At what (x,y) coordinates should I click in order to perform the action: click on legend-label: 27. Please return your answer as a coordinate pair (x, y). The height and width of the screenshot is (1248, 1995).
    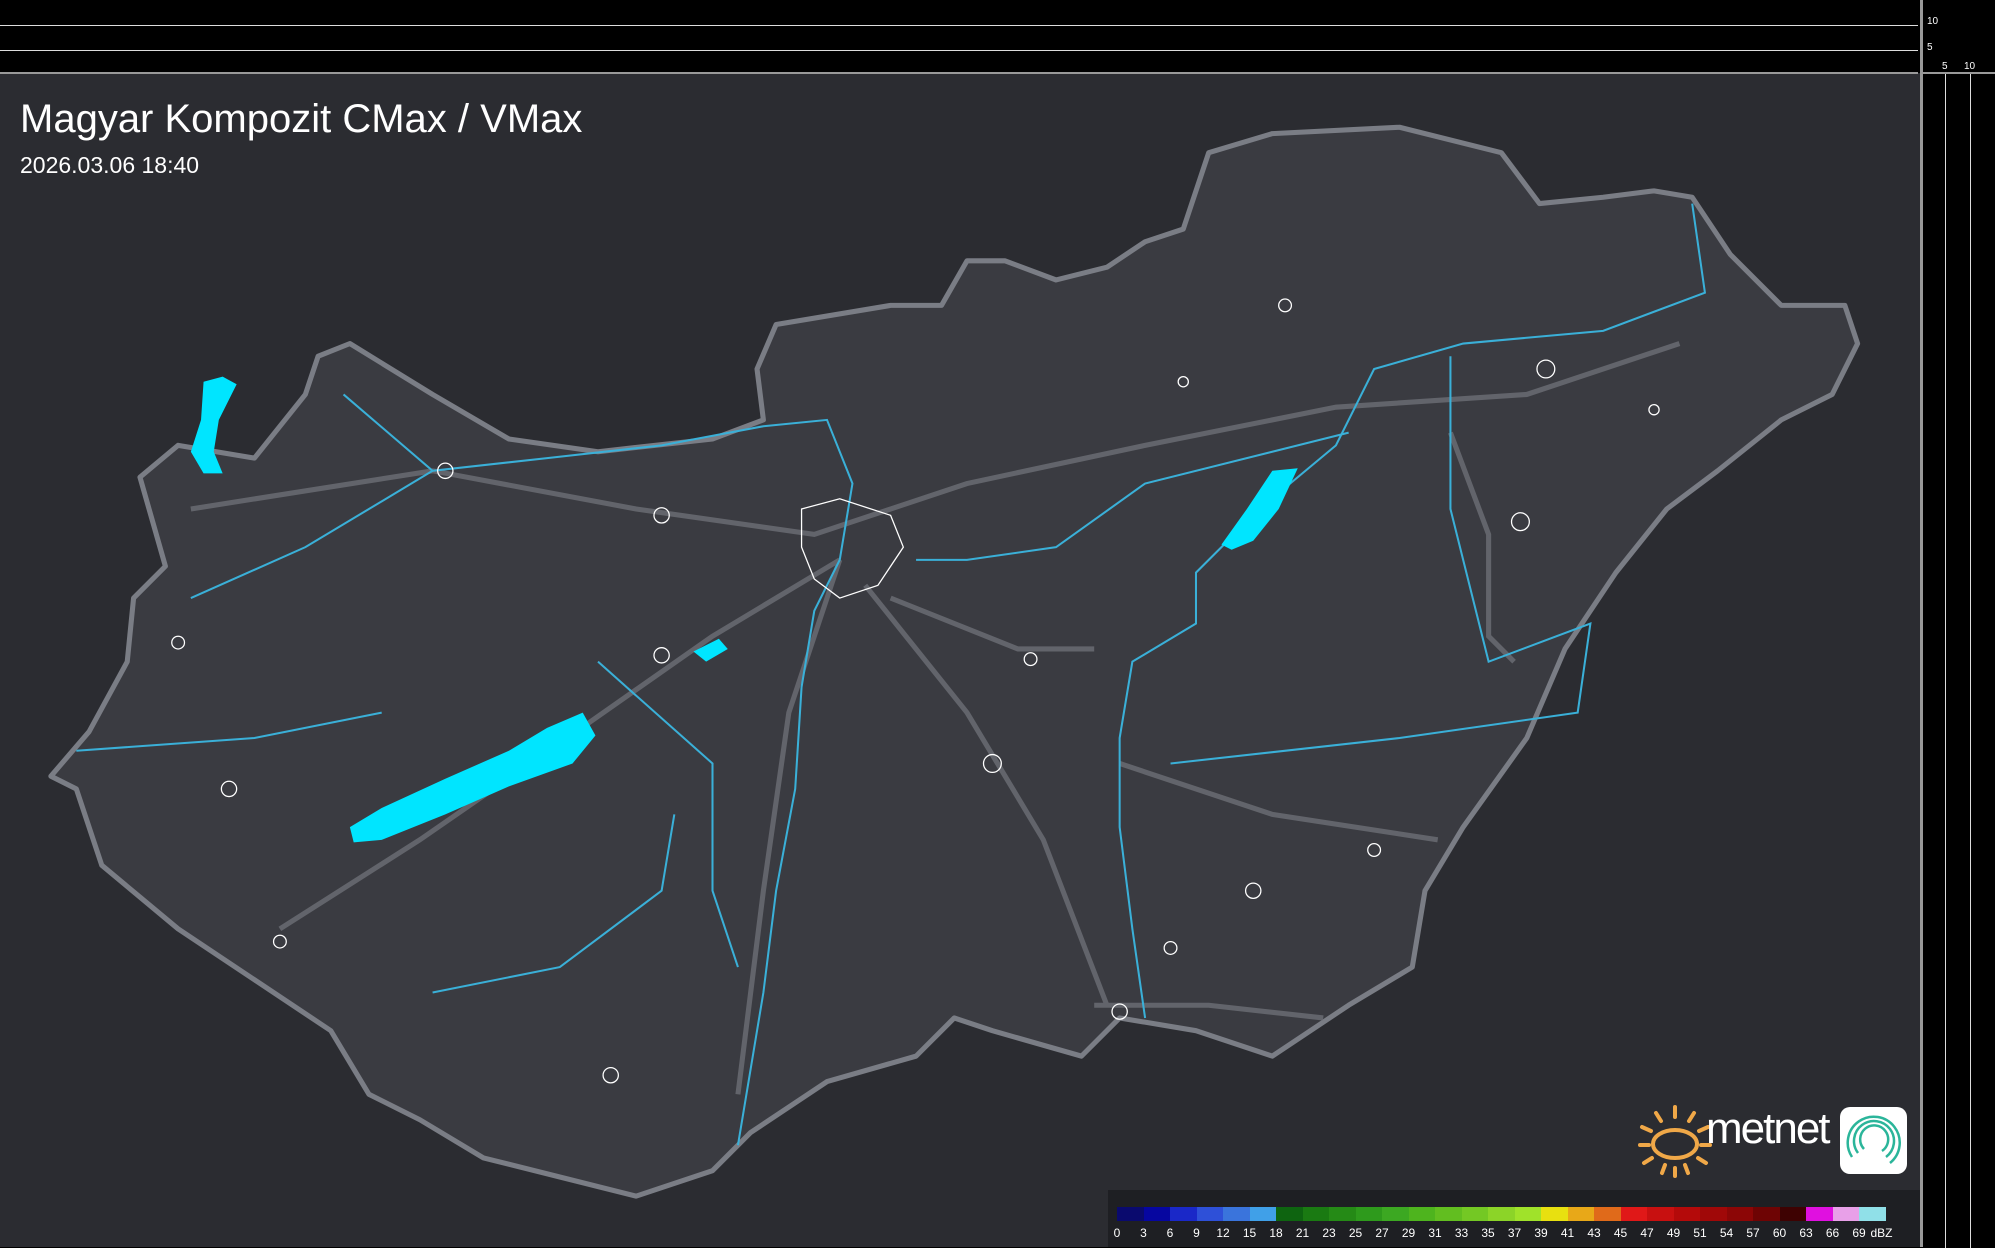
    Looking at the image, I should click on (1382, 1233).